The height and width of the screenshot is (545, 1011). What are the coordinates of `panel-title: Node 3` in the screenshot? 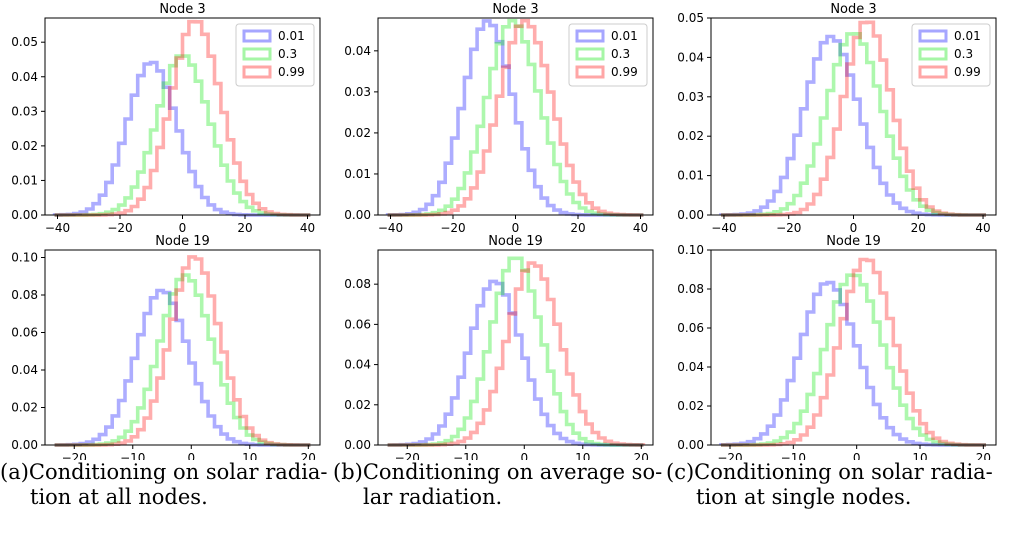 It's located at (853, 9).